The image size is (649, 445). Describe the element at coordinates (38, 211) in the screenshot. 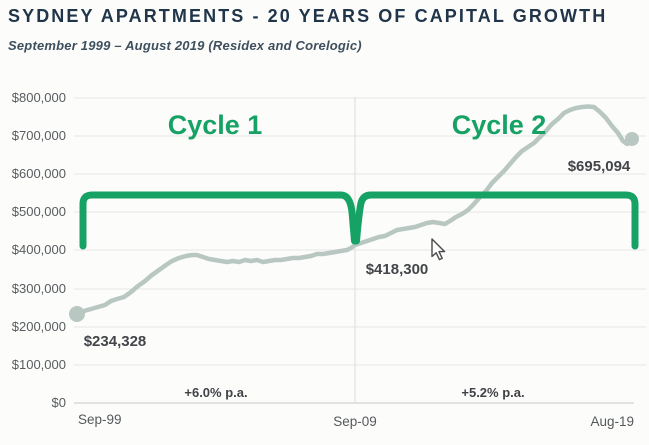

I see `y-tick-500k: $500,000` at that location.